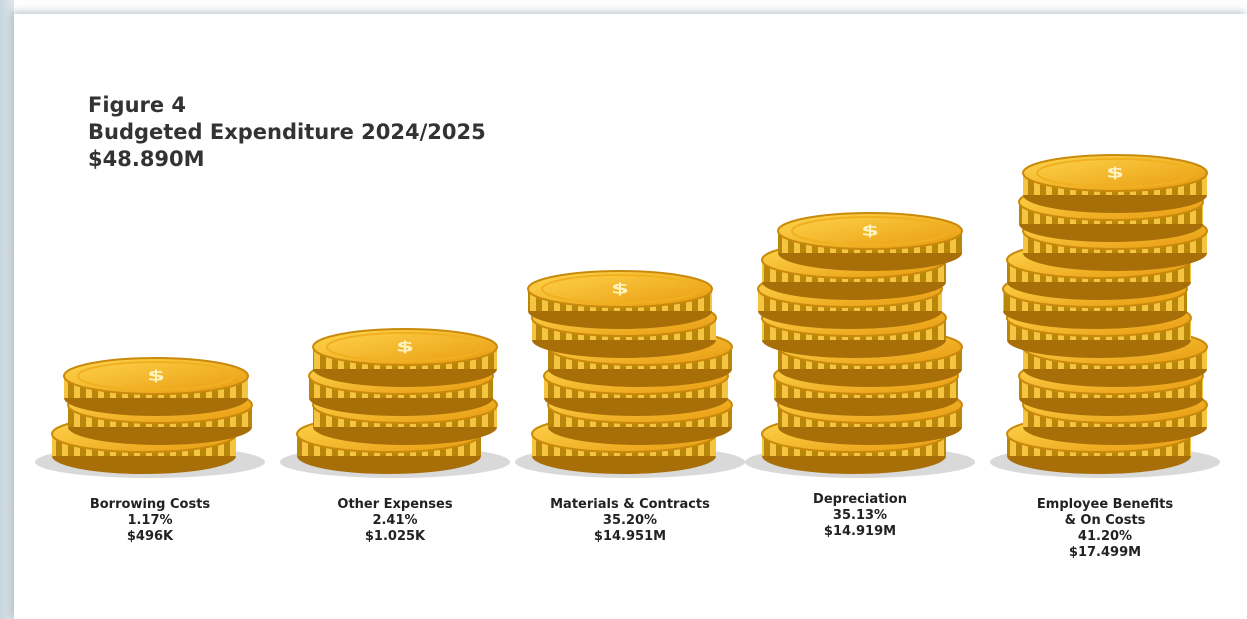 This screenshot has width=1247, height=619. I want to click on item-name: Borrowing Costs, so click(150, 504).